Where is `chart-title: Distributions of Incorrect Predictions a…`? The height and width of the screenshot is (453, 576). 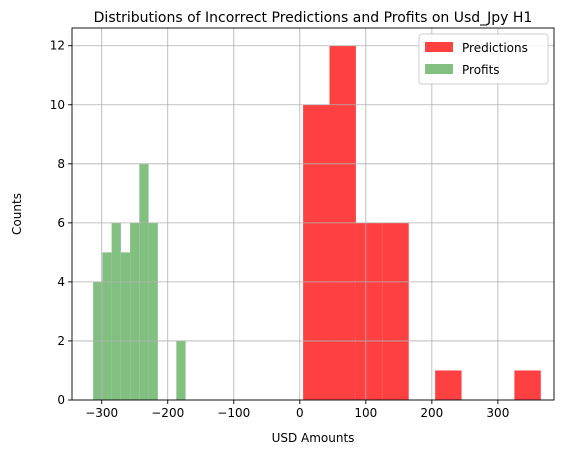
chart-title: Distributions of Incorrect Predictions a… is located at coordinates (313, 18).